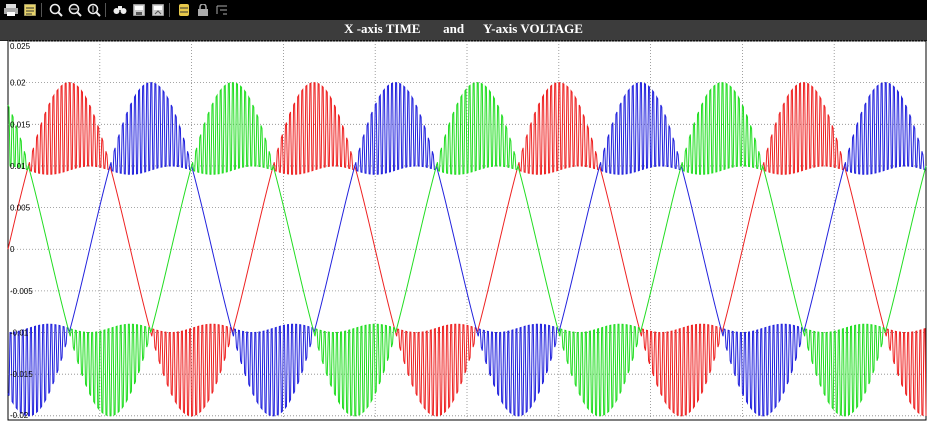  I want to click on y-tick-label: 0, so click(12, 249).